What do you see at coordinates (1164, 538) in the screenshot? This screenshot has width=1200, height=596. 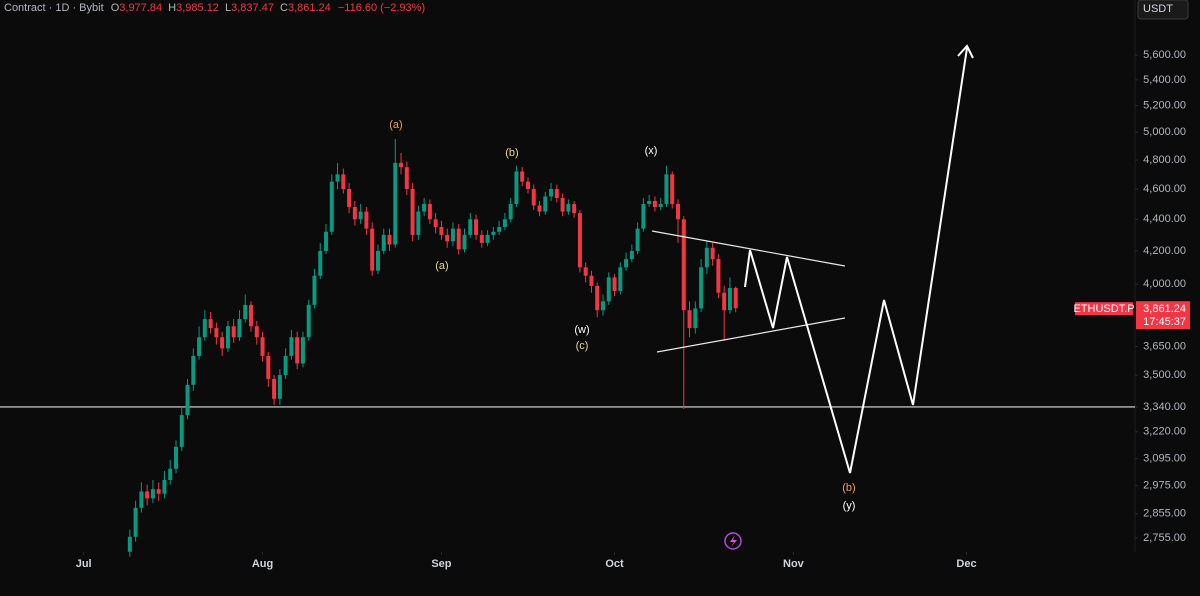 I see `y-tick-label: 2,755.00` at bounding box center [1164, 538].